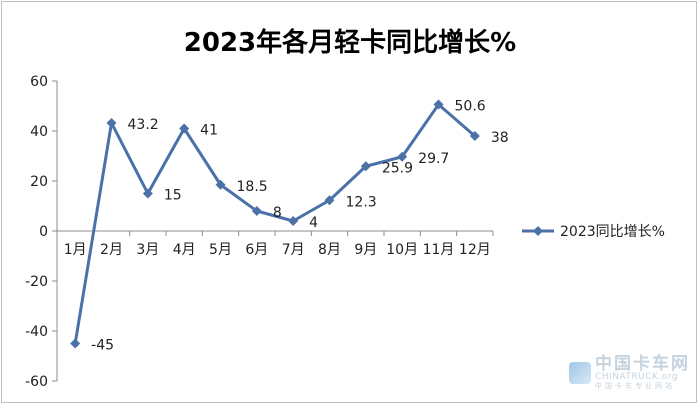  I want to click on data-label: 29.7, so click(433, 159).